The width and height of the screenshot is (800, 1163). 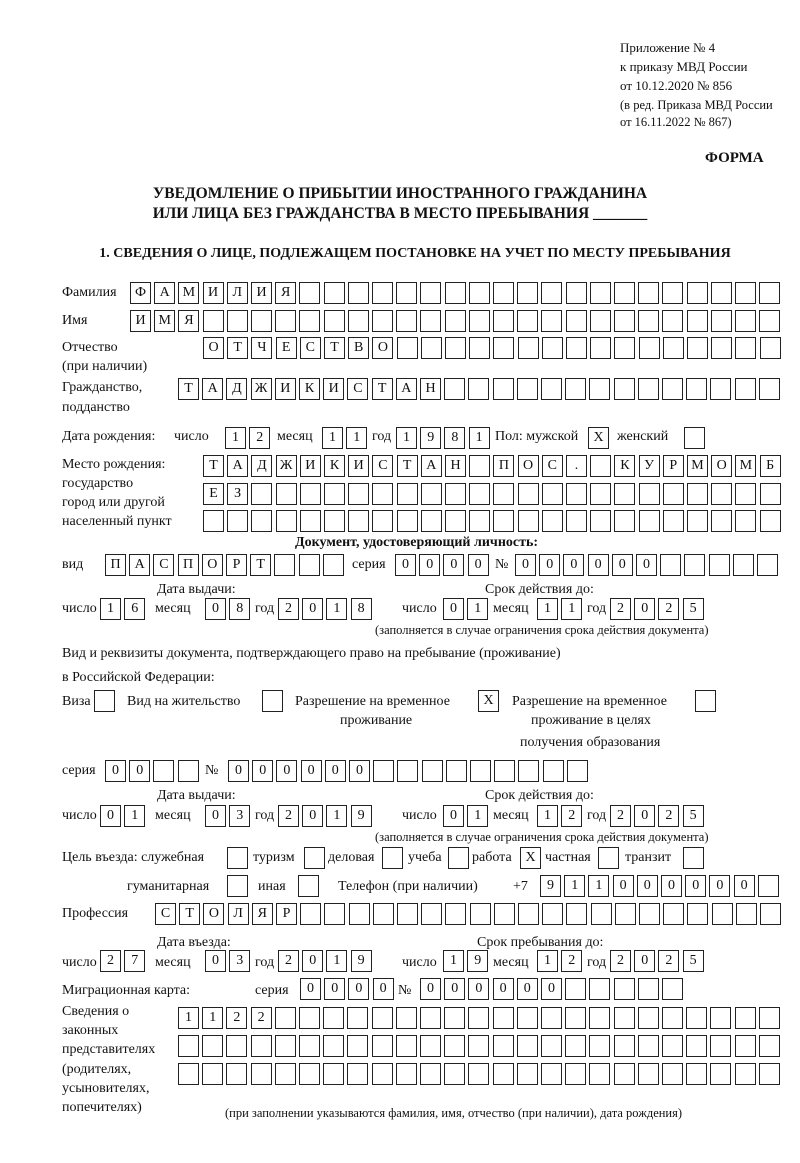 What do you see at coordinates (359, 466) in the screenshot?
I see `char-cell: И` at bounding box center [359, 466].